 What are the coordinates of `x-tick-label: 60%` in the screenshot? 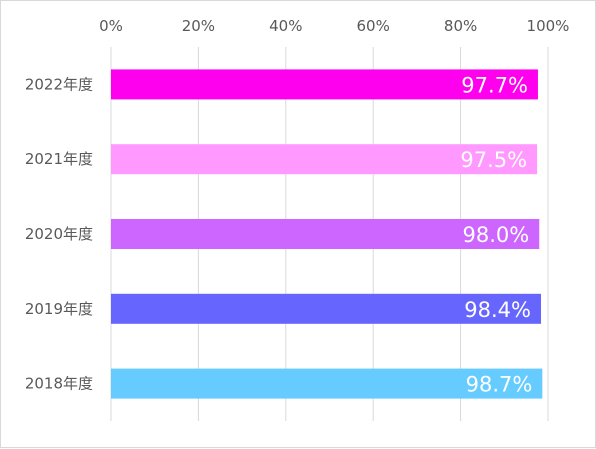 It's located at (373, 26).